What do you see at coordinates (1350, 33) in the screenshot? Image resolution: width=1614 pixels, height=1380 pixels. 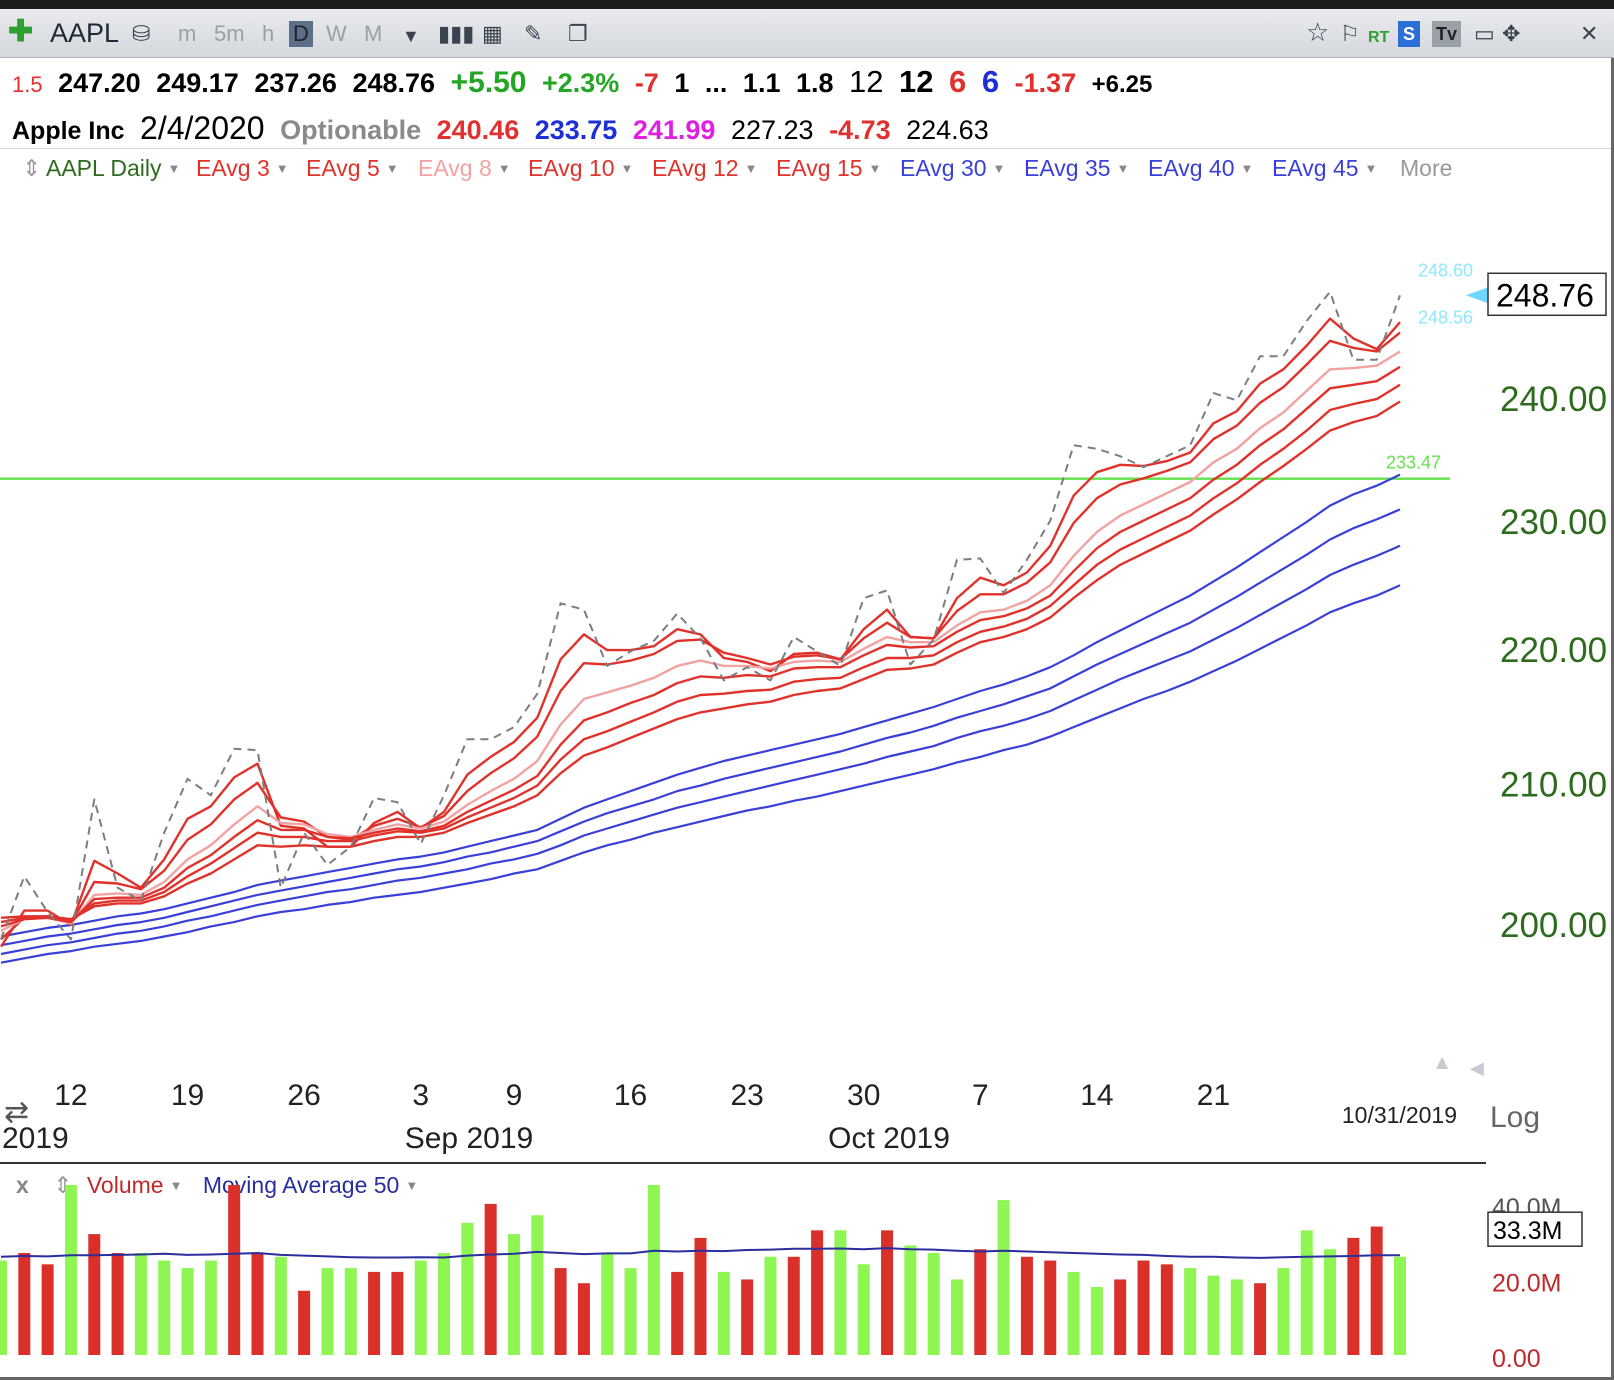 I see `flag-icon: ⚐` at bounding box center [1350, 33].